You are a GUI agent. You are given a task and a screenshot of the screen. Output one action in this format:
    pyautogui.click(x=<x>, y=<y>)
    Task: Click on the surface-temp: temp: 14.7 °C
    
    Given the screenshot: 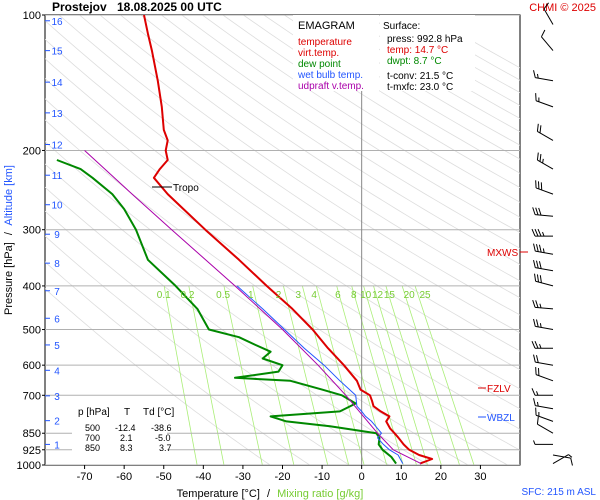 What is the action you would take?
    pyautogui.click(x=417, y=50)
    